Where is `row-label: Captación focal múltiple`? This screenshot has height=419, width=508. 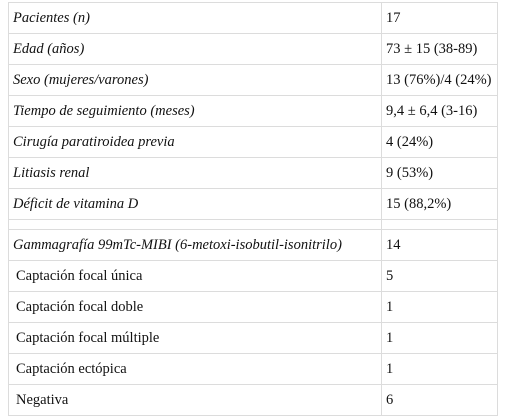 row-label: Captación focal múltiple is located at coordinates (195, 338).